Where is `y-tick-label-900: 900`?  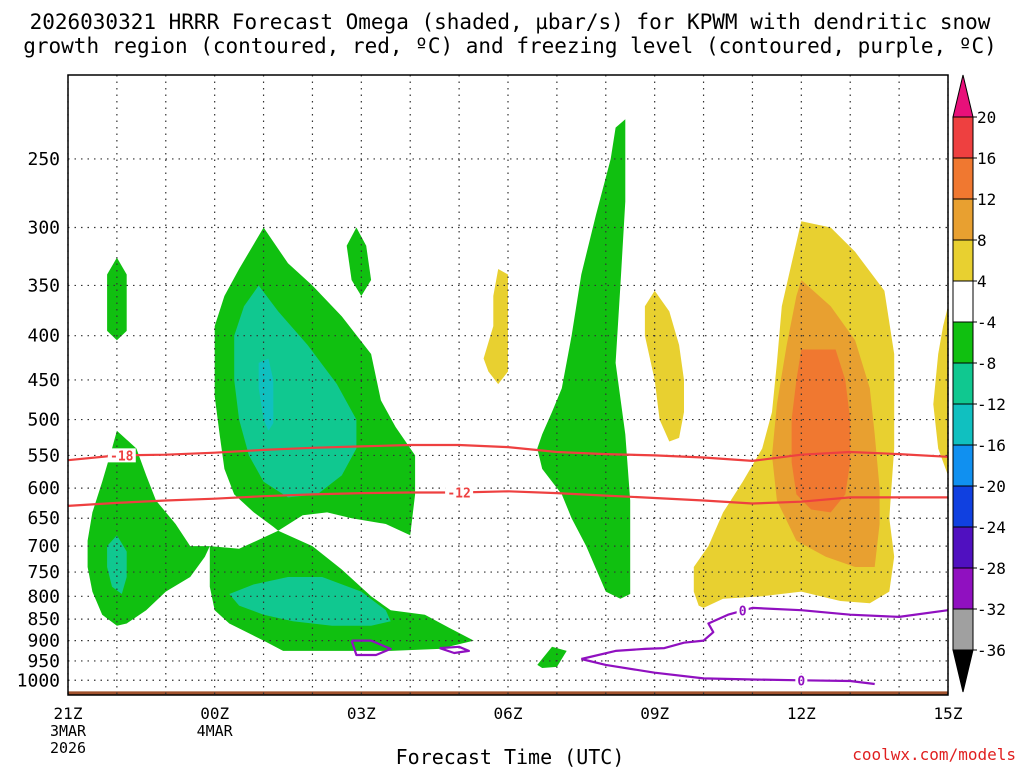
y-tick-label-900: 900 is located at coordinates (43, 641).